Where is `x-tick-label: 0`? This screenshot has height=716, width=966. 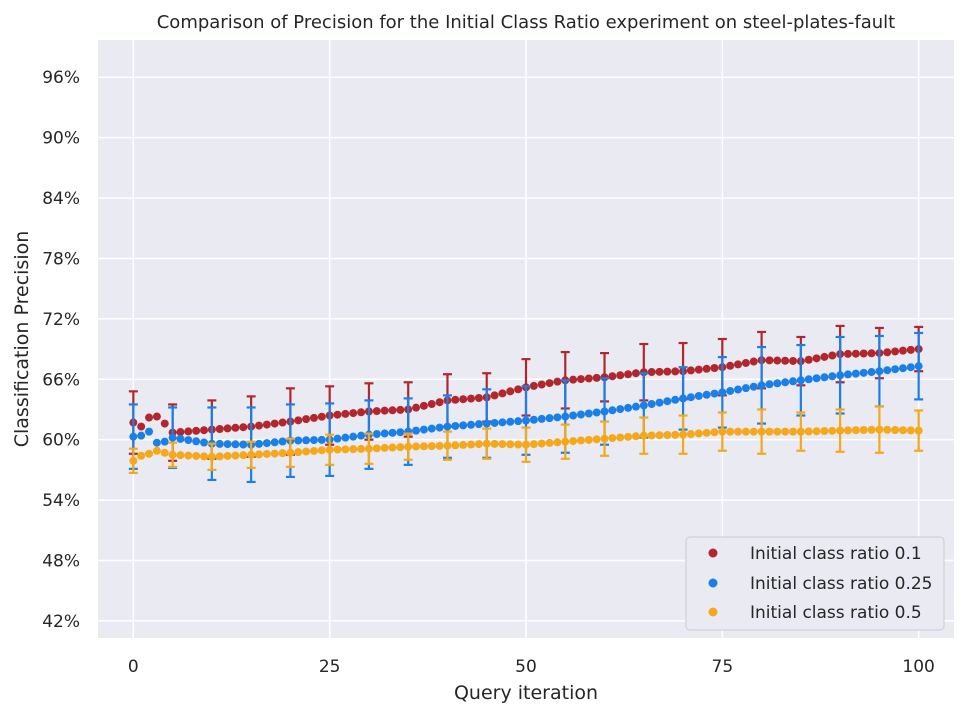
x-tick-label: 0 is located at coordinates (133, 667).